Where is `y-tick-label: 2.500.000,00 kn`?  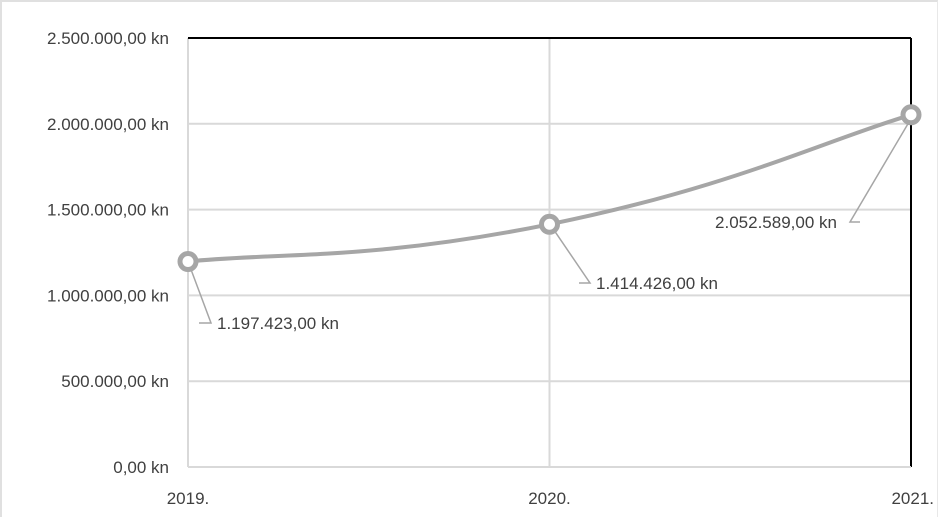
y-tick-label: 2.500.000,00 kn is located at coordinates (108, 38).